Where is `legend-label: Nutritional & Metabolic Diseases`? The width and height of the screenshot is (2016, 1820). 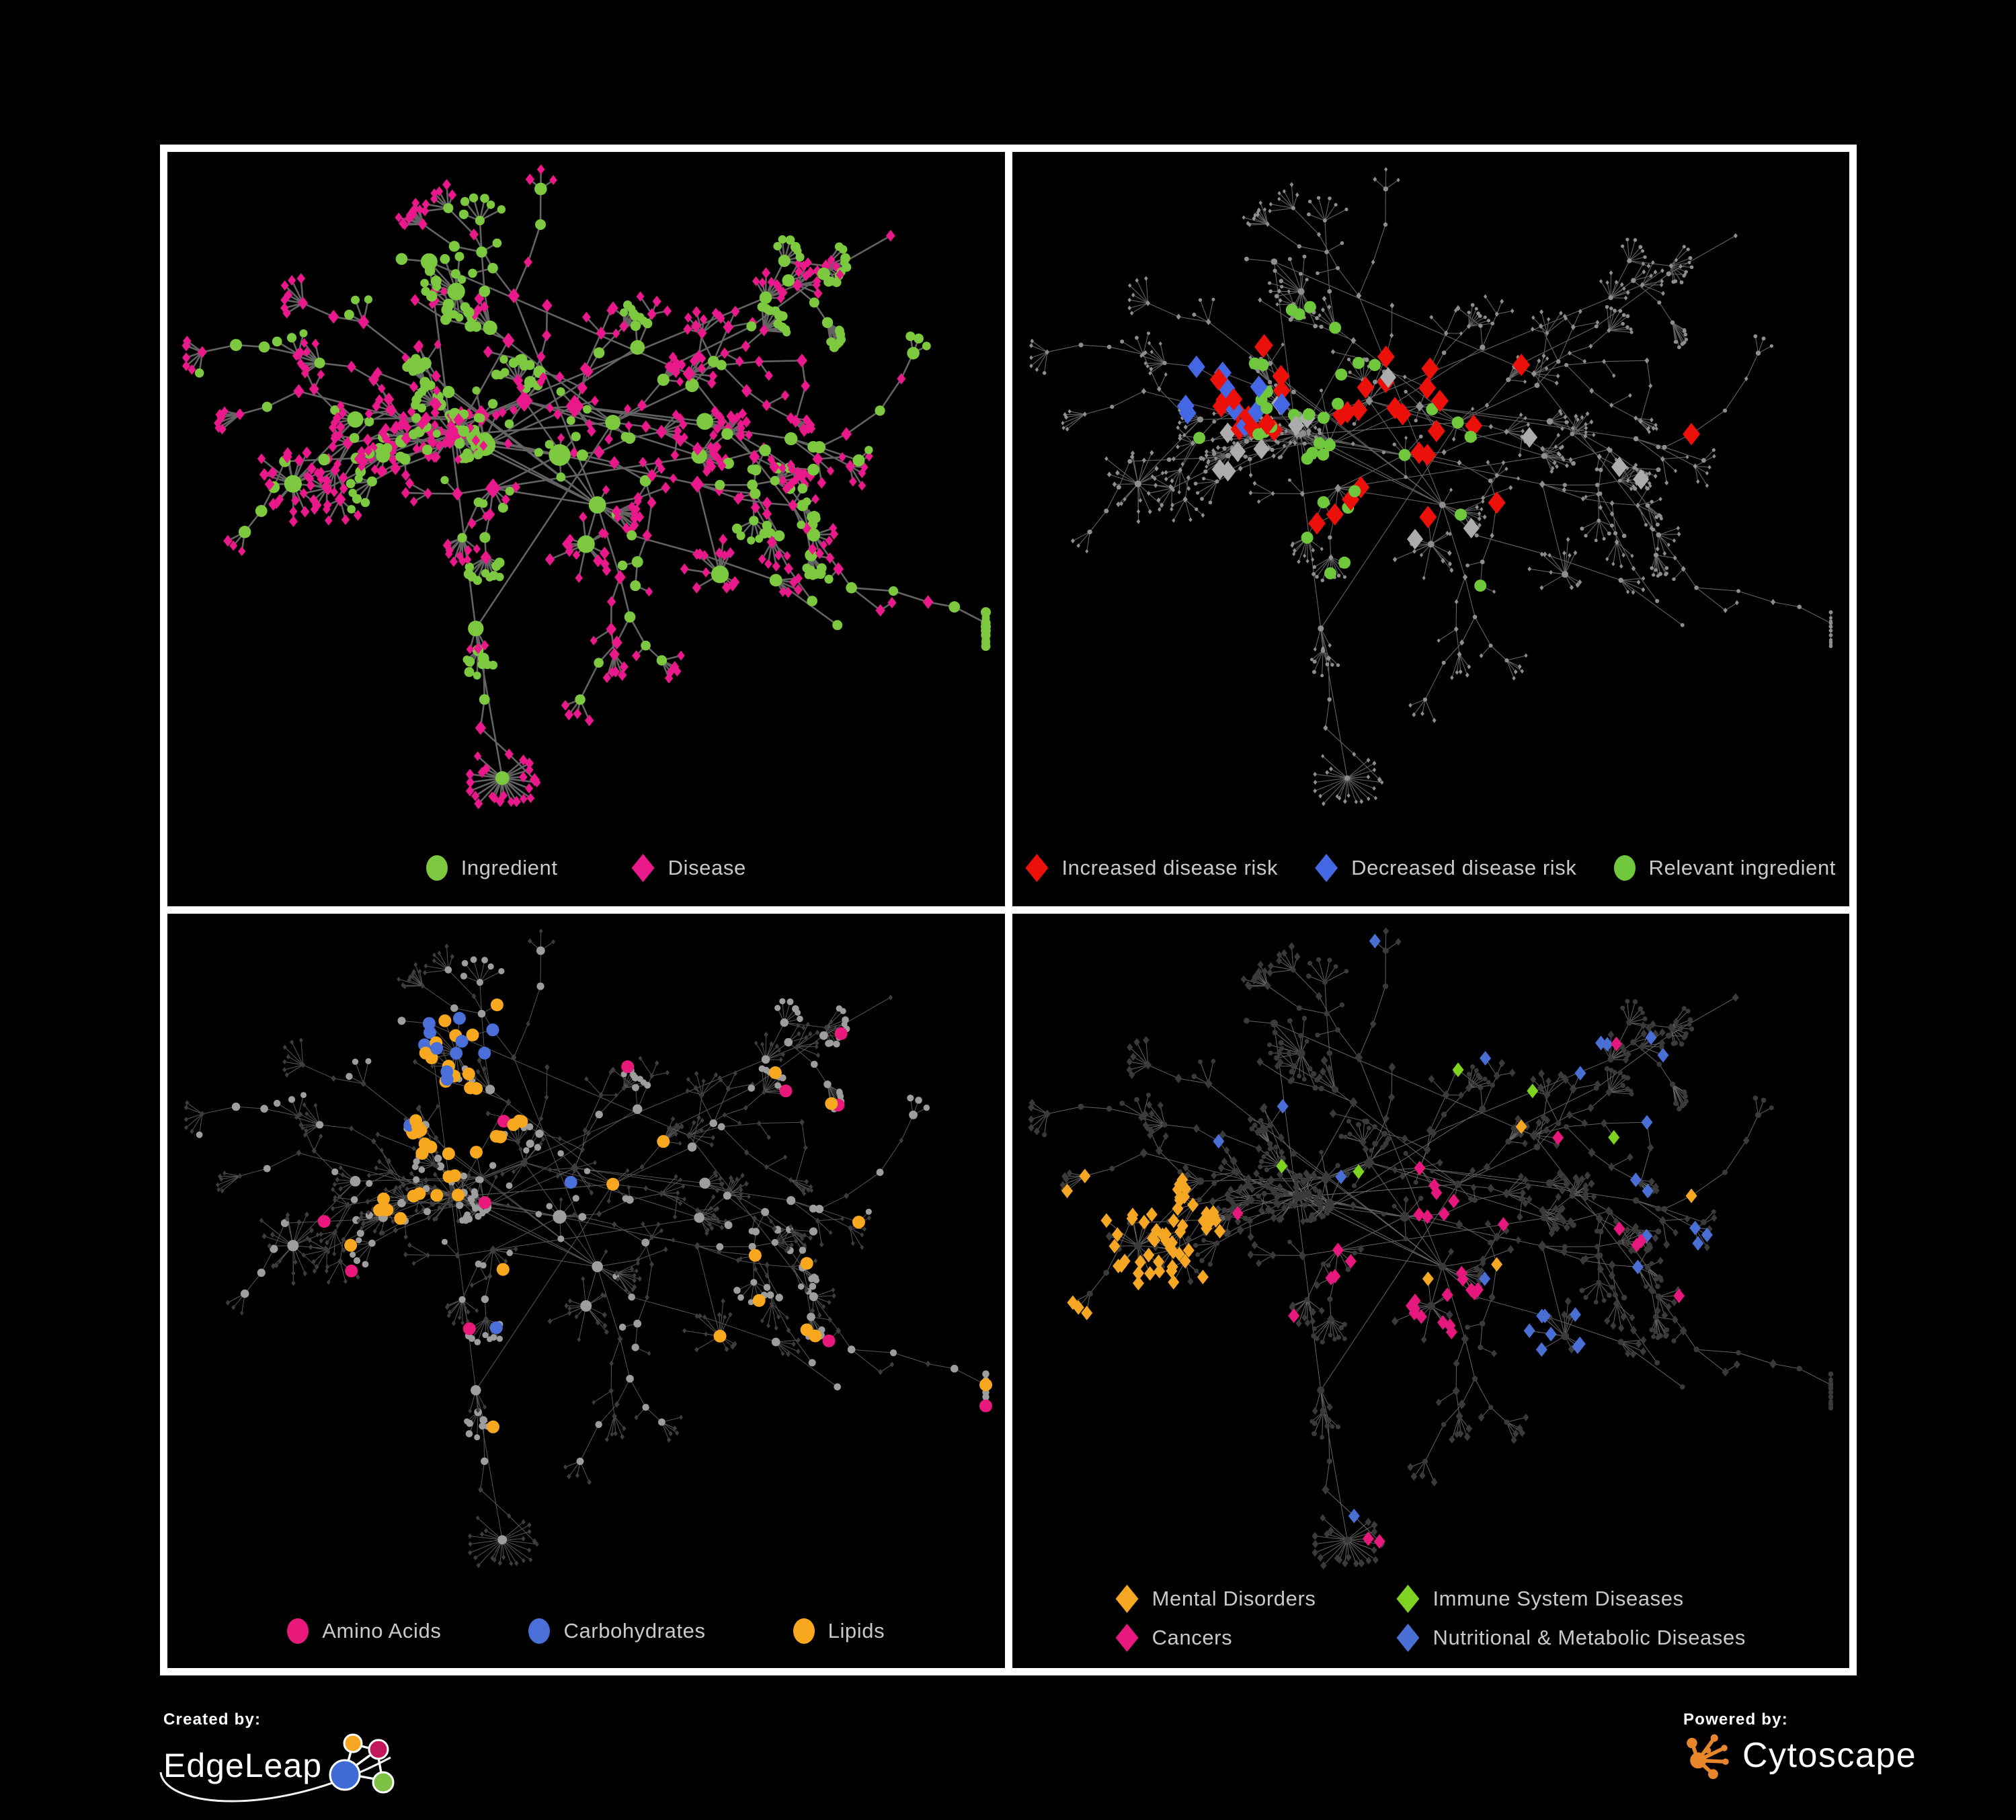 legend-label: Nutritional & Metabolic Diseases is located at coordinates (1589, 1637).